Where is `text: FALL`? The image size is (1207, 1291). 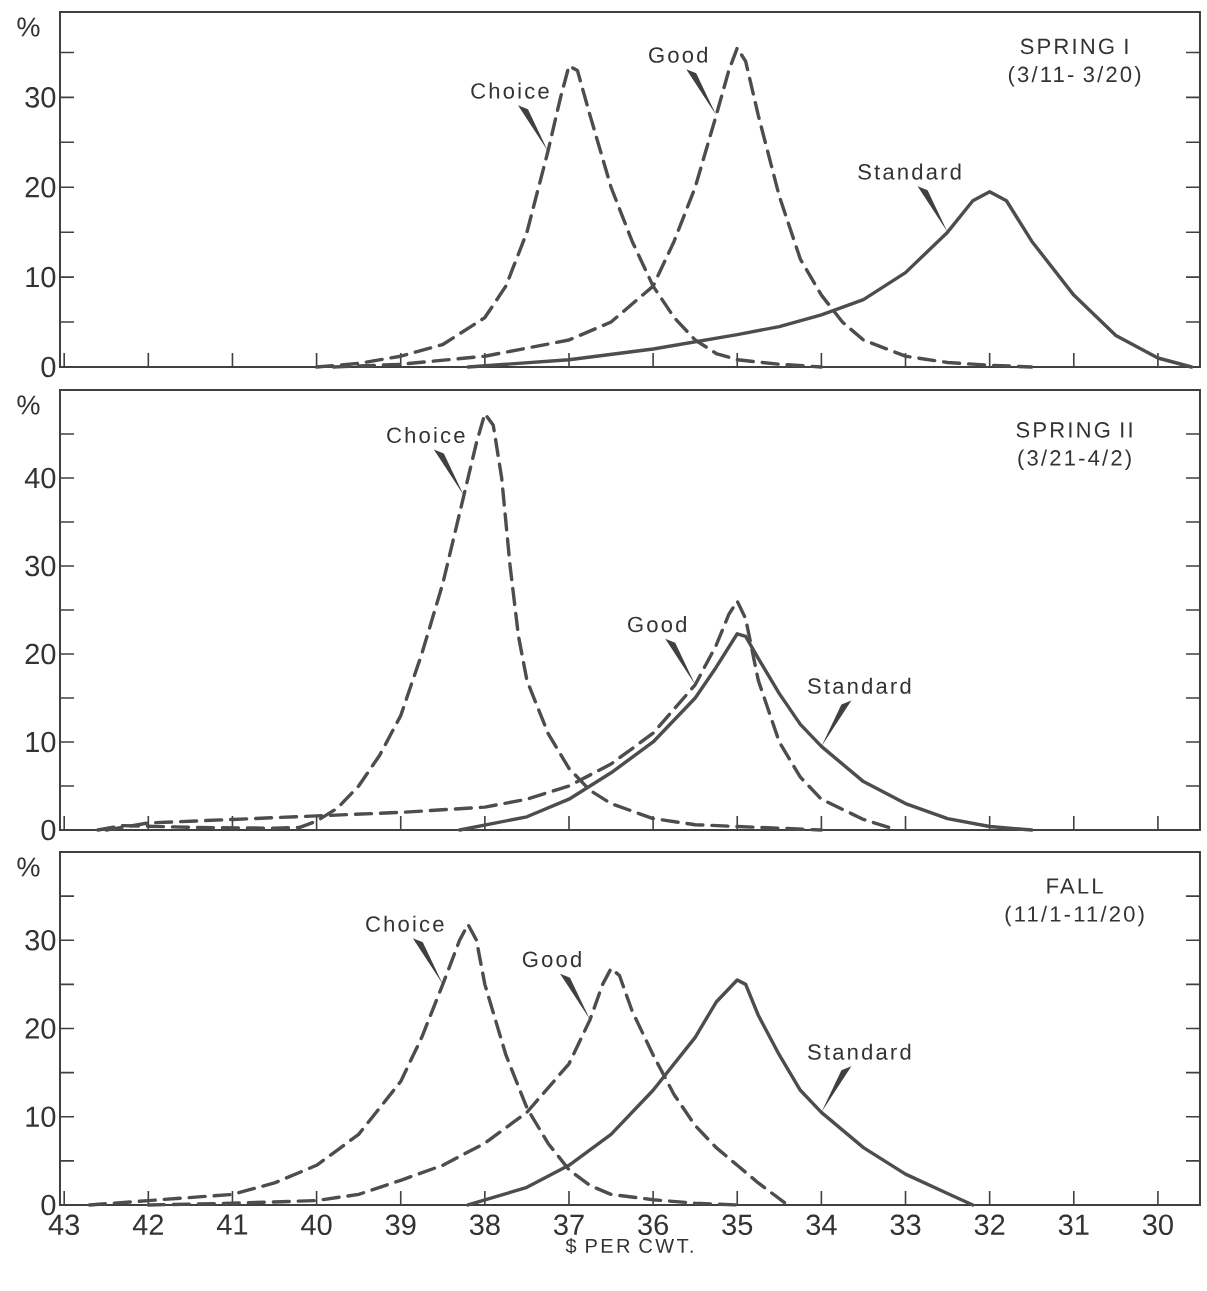 text: FALL is located at coordinates (1075, 886).